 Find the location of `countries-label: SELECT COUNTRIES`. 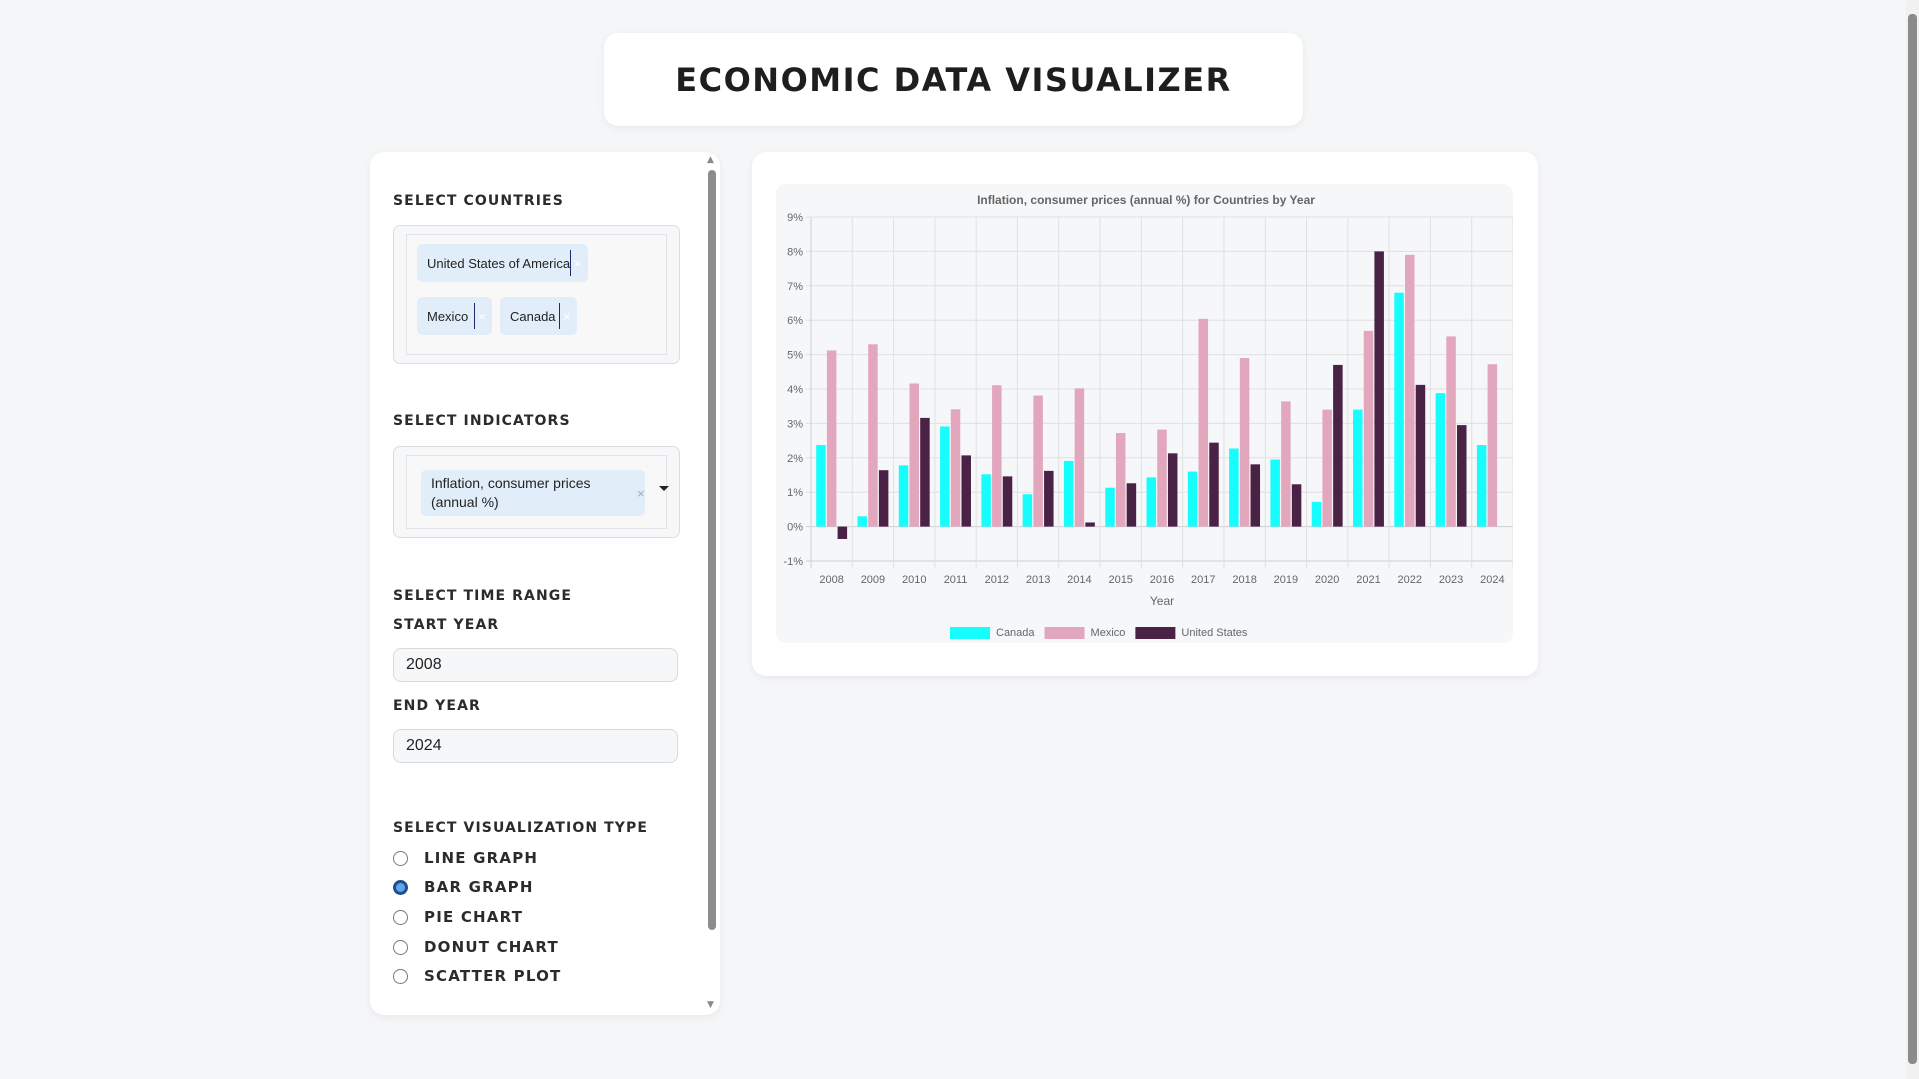

countries-label: SELECT COUNTRIES is located at coordinates (478, 201).